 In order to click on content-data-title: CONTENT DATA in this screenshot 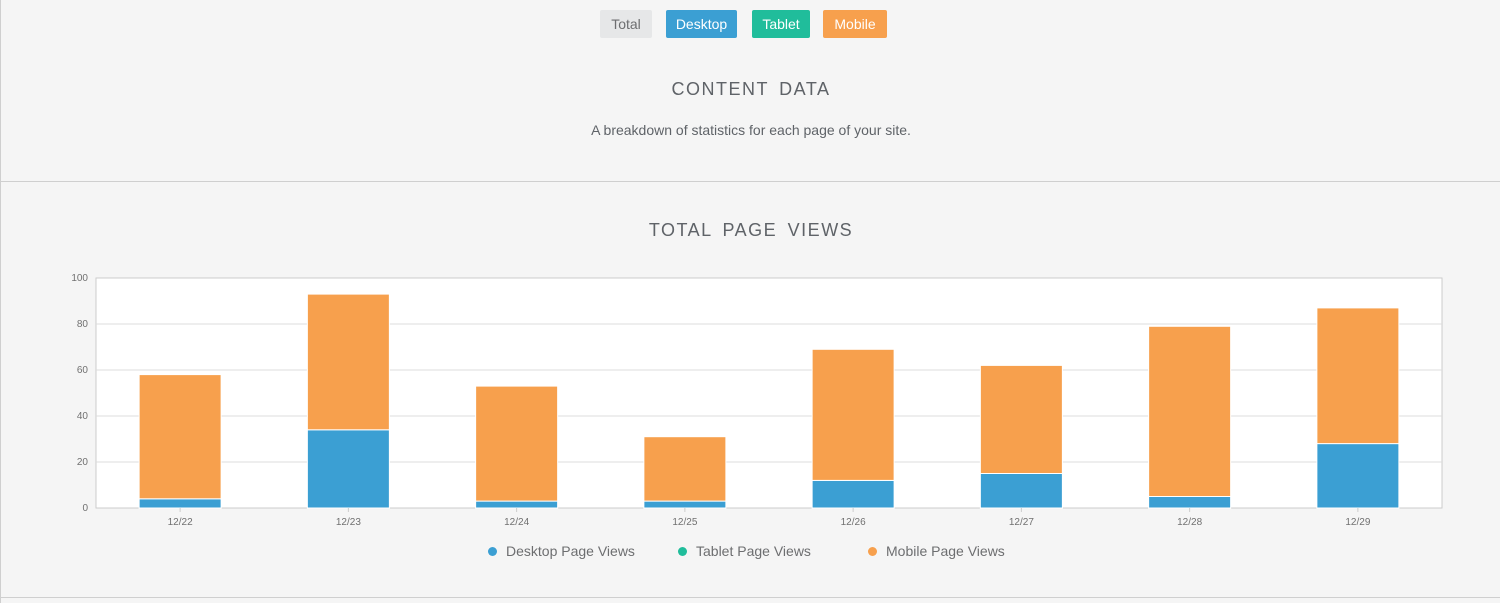, I will do `click(751, 89)`.